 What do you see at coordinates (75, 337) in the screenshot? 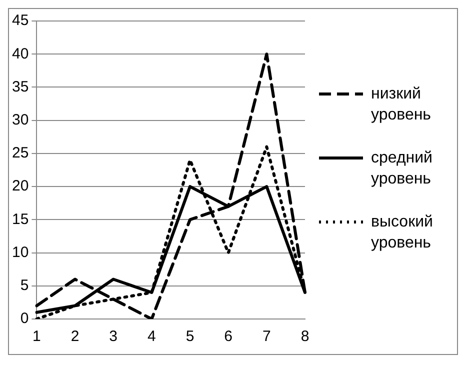
I see `x-tick-label: 2` at bounding box center [75, 337].